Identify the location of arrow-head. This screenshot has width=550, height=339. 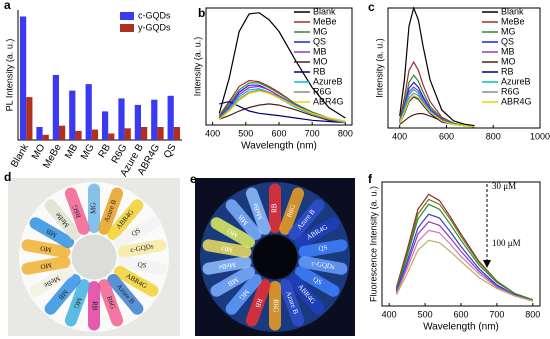
(487, 264).